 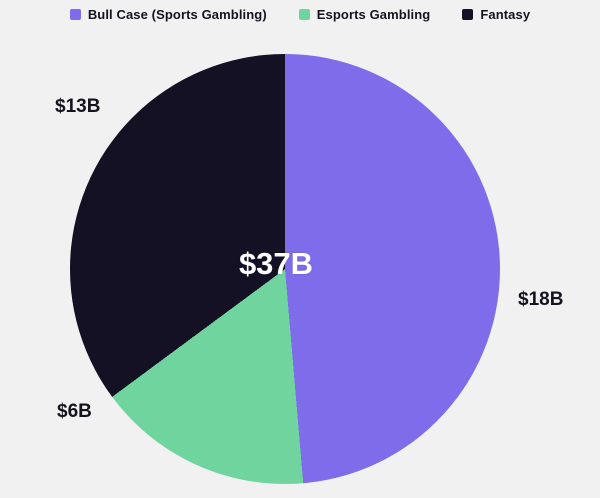 What do you see at coordinates (78, 106) in the screenshot?
I see `slice-value-label-fantasy: $13B` at bounding box center [78, 106].